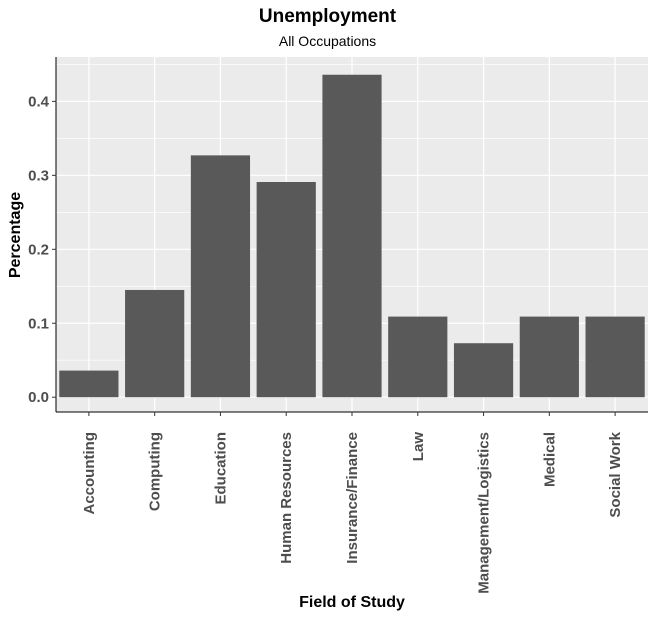 Image resolution: width=655 pixels, height=619 pixels. Describe the element at coordinates (352, 498) in the screenshot. I see `x-tick-label: Insurance/Finance` at that location.